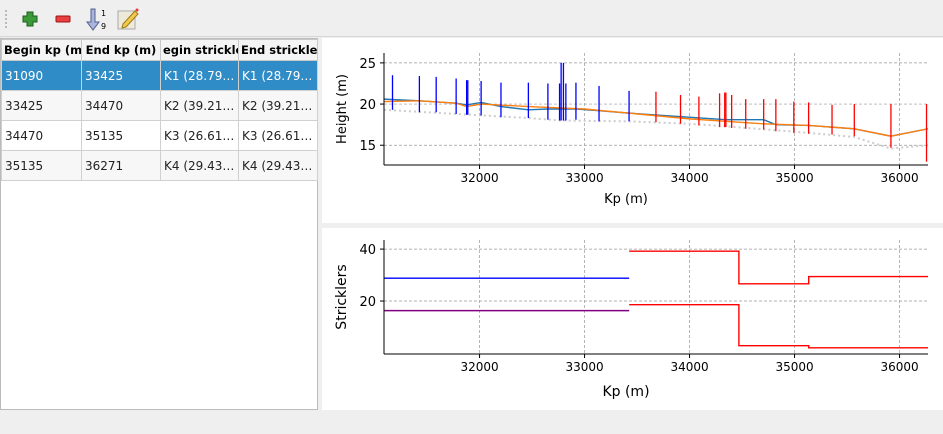  Describe the element at coordinates (342, 109) in the screenshot. I see `y-axis-label: Height (m)` at that location.